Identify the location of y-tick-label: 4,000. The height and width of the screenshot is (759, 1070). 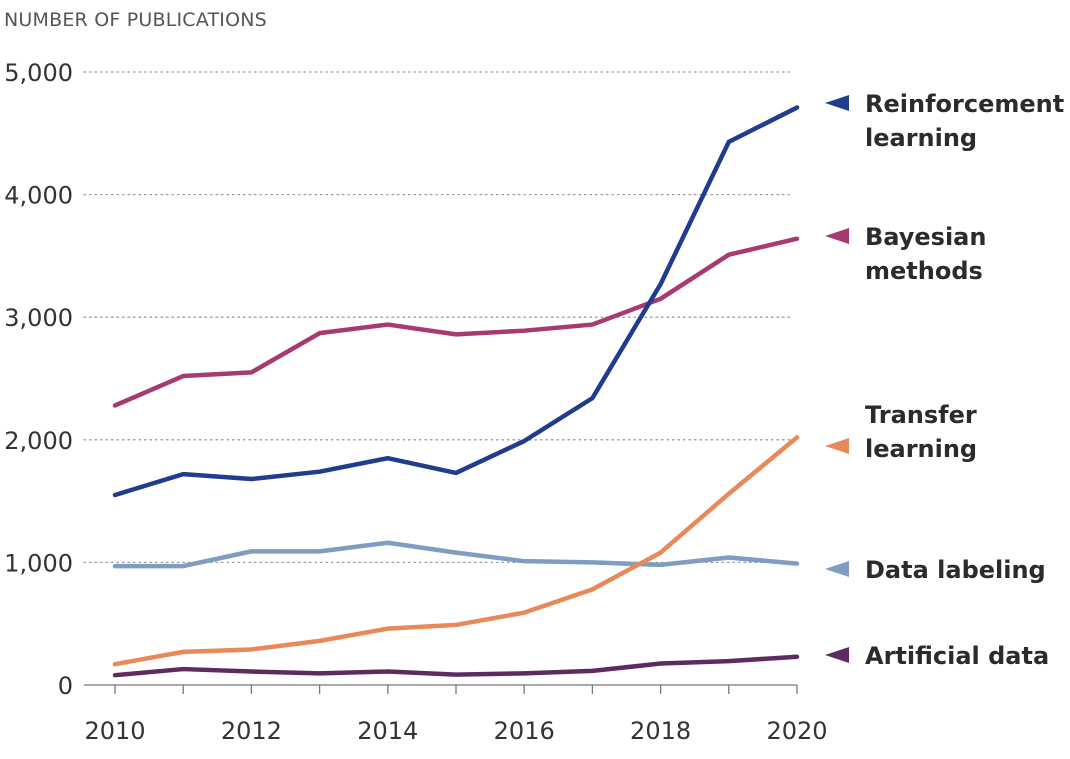
(38, 196).